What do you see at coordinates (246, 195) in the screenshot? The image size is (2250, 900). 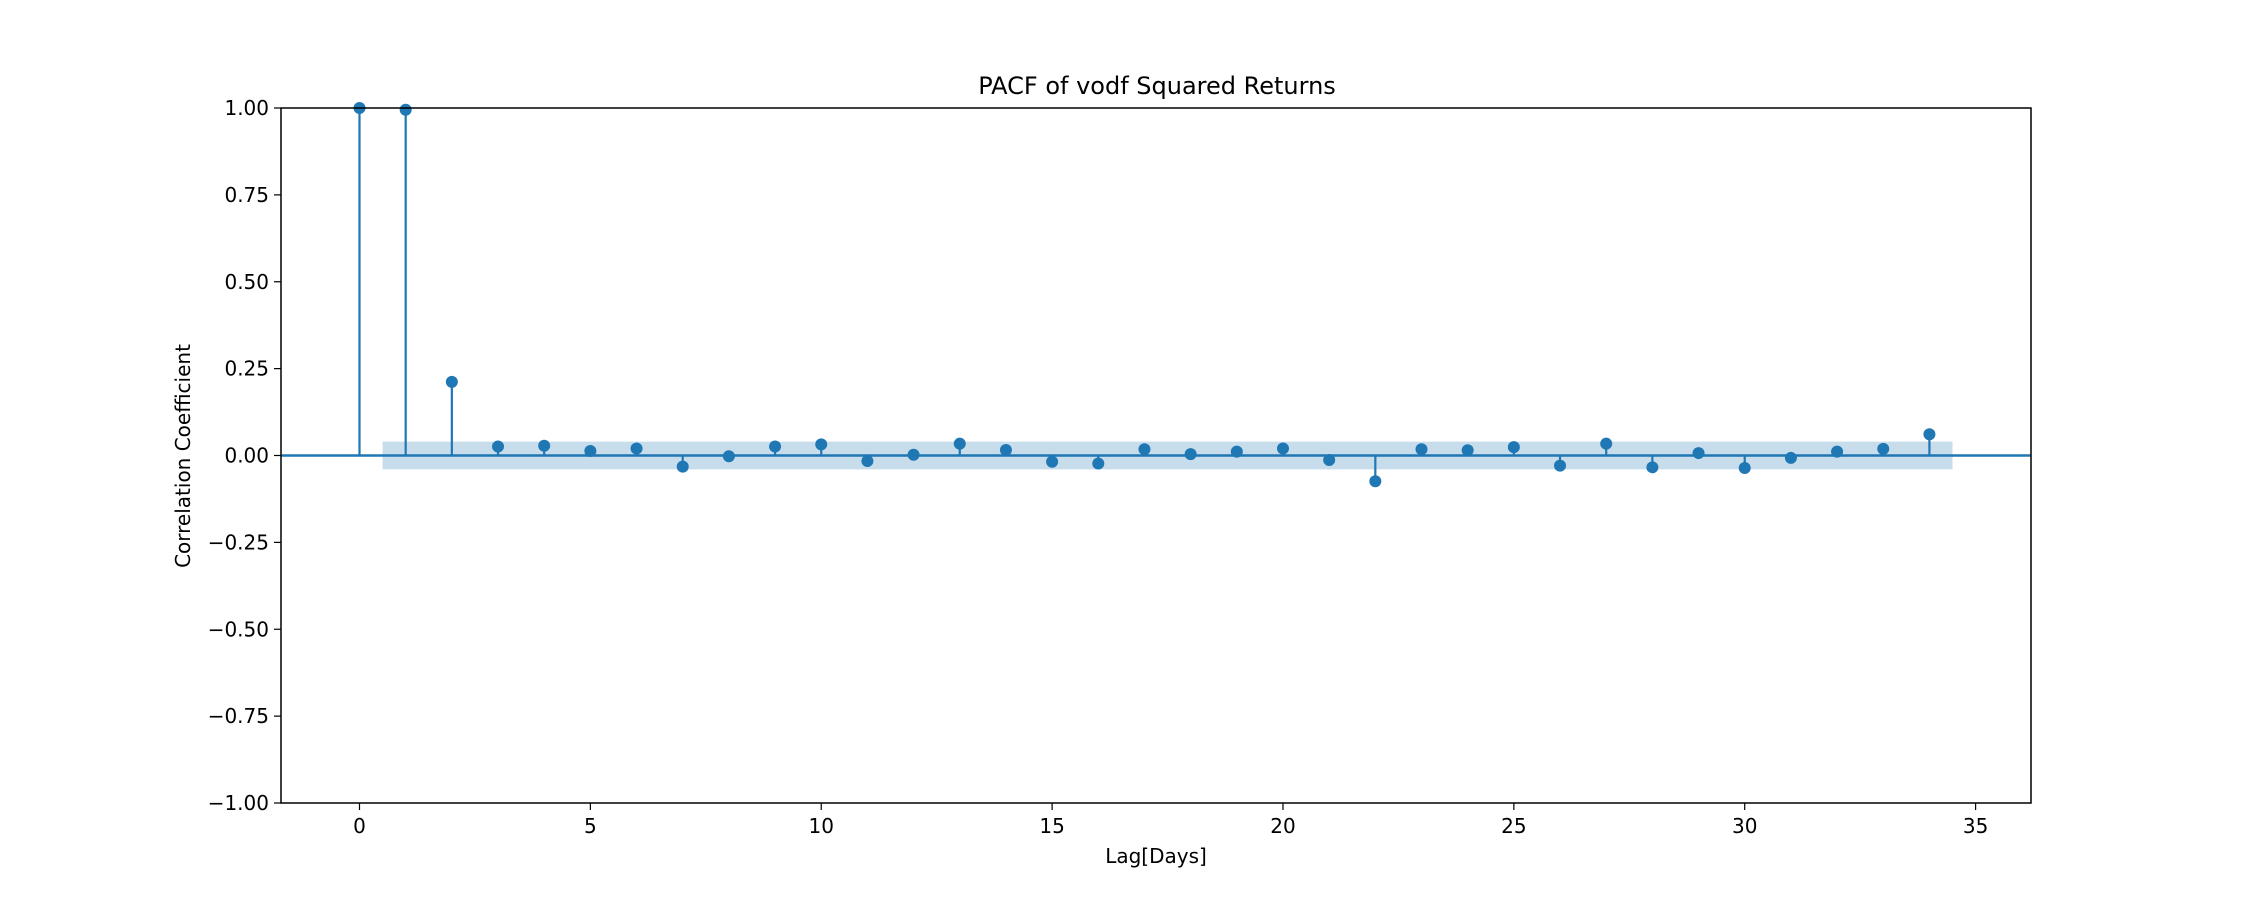 I see `y-tick-label: 0.75` at bounding box center [246, 195].